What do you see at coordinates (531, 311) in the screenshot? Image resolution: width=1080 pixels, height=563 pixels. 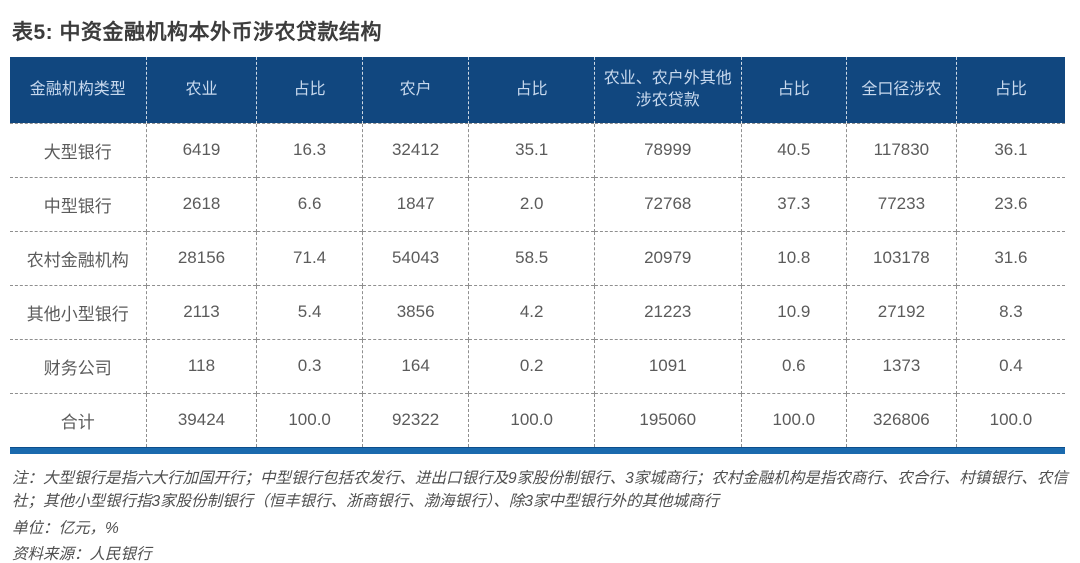 I see `data-cell: 4.2` at bounding box center [531, 311].